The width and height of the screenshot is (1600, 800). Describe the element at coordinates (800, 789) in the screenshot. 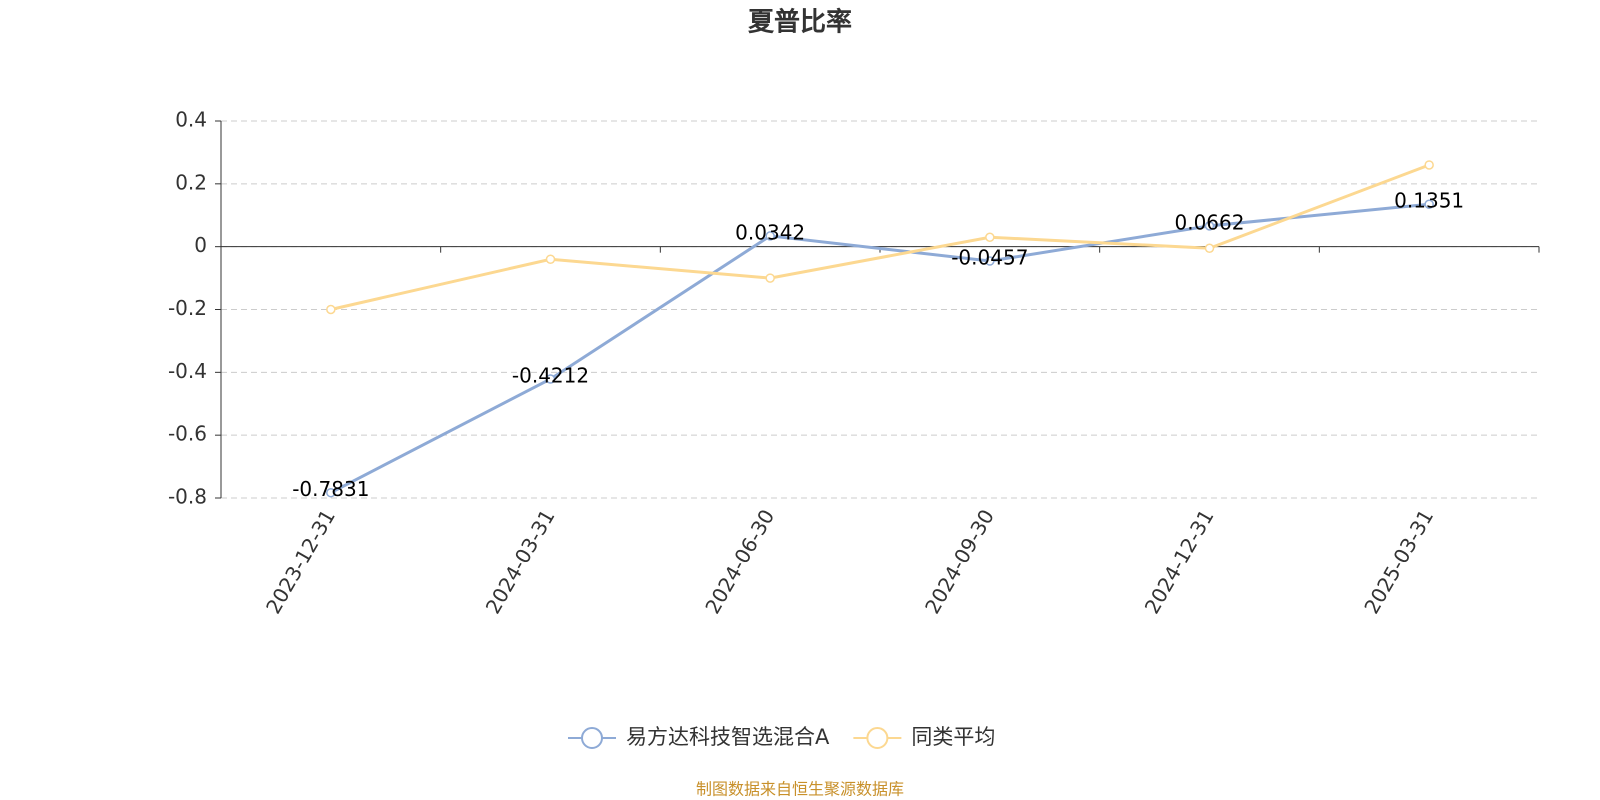

I see `source-note: 制图数据来自恒生聚源数据库` at that location.